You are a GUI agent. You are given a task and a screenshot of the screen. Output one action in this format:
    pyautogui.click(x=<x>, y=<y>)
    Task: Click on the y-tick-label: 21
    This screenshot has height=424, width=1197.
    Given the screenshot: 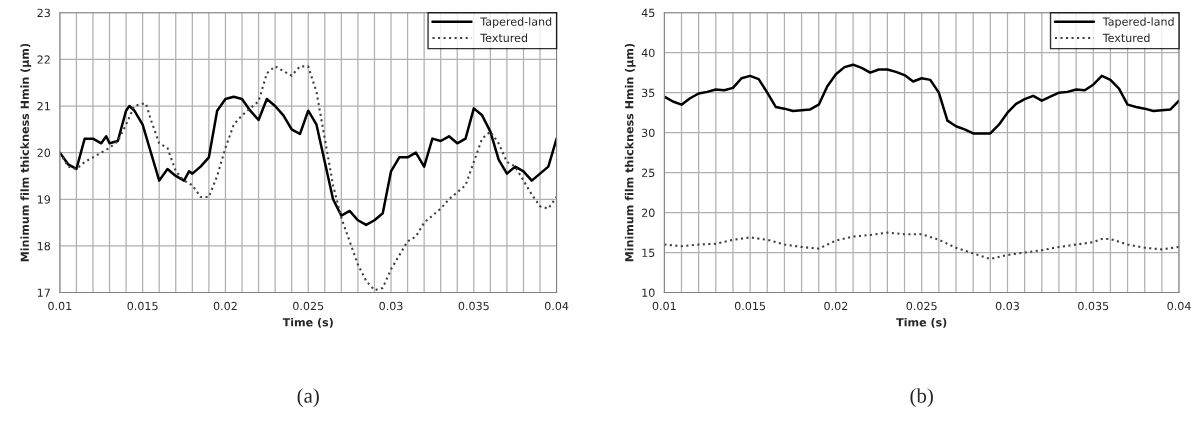 What is the action you would take?
    pyautogui.click(x=43, y=106)
    